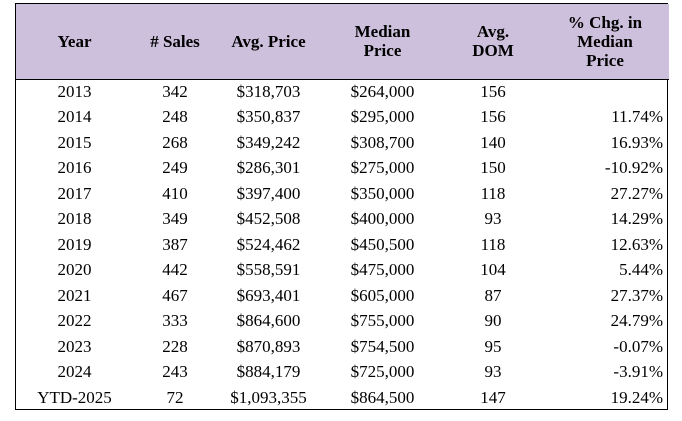 The image size is (682, 421). I want to click on median-change-header-line: Price, so click(605, 60).